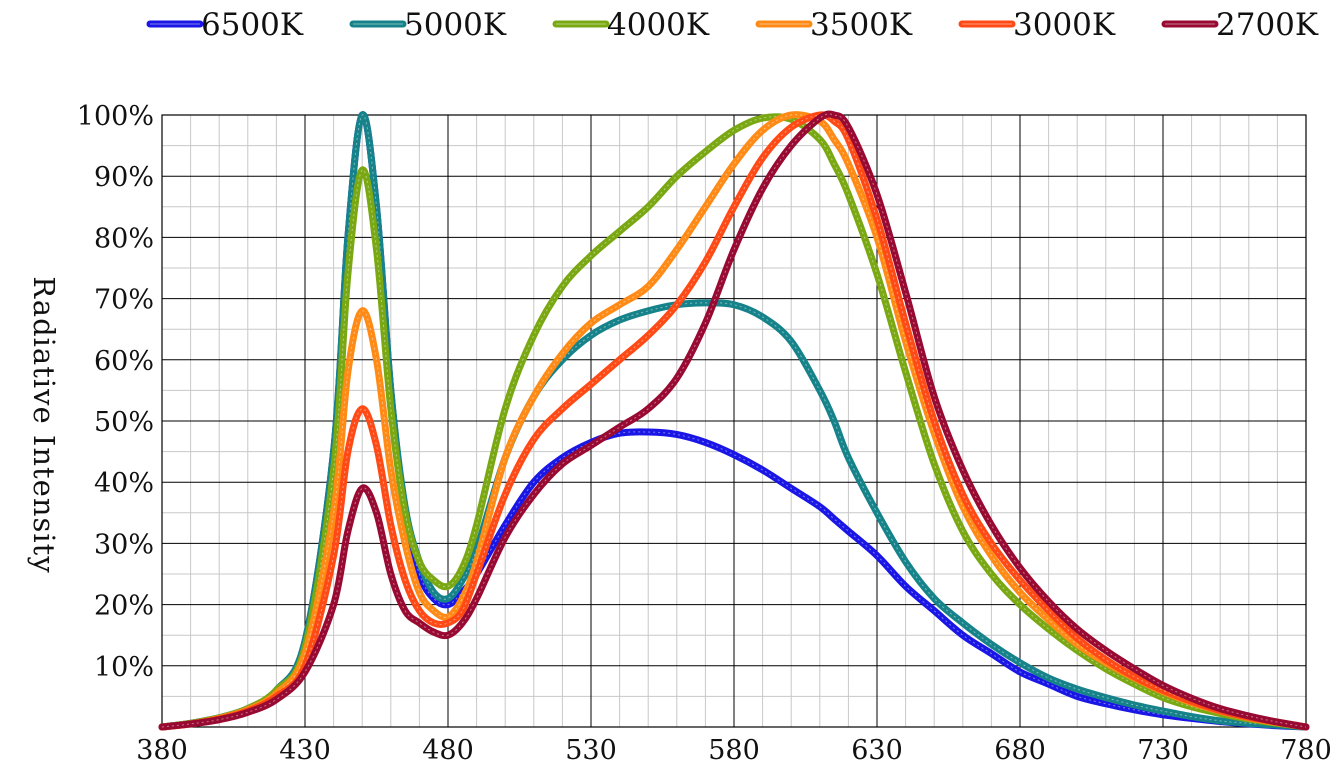 This screenshot has height=763, width=1330. Describe the element at coordinates (1064, 25) in the screenshot. I see `legend-label: 3000K` at that location.